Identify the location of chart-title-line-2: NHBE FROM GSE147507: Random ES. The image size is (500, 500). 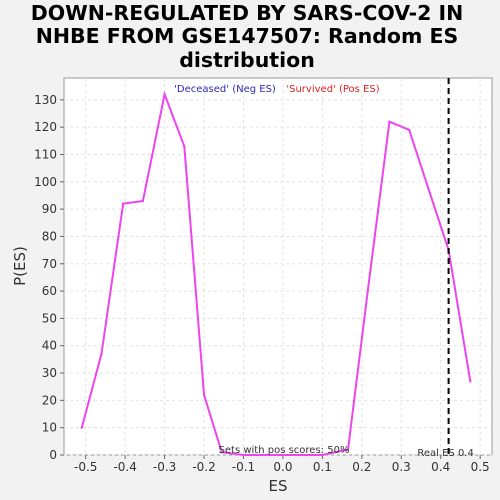
(247, 36).